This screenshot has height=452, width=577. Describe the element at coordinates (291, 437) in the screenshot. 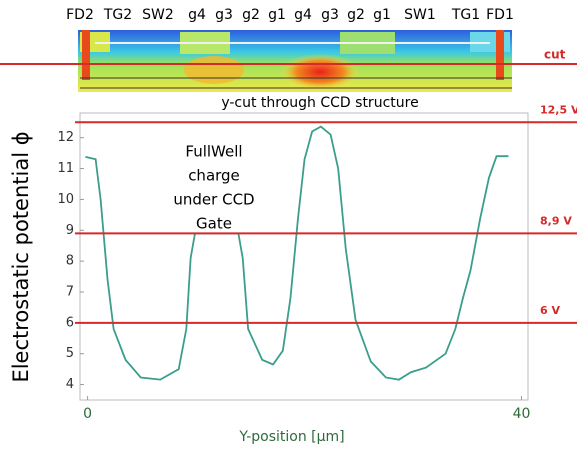

I see `x-axis-label: Y-position [µm]` at that location.